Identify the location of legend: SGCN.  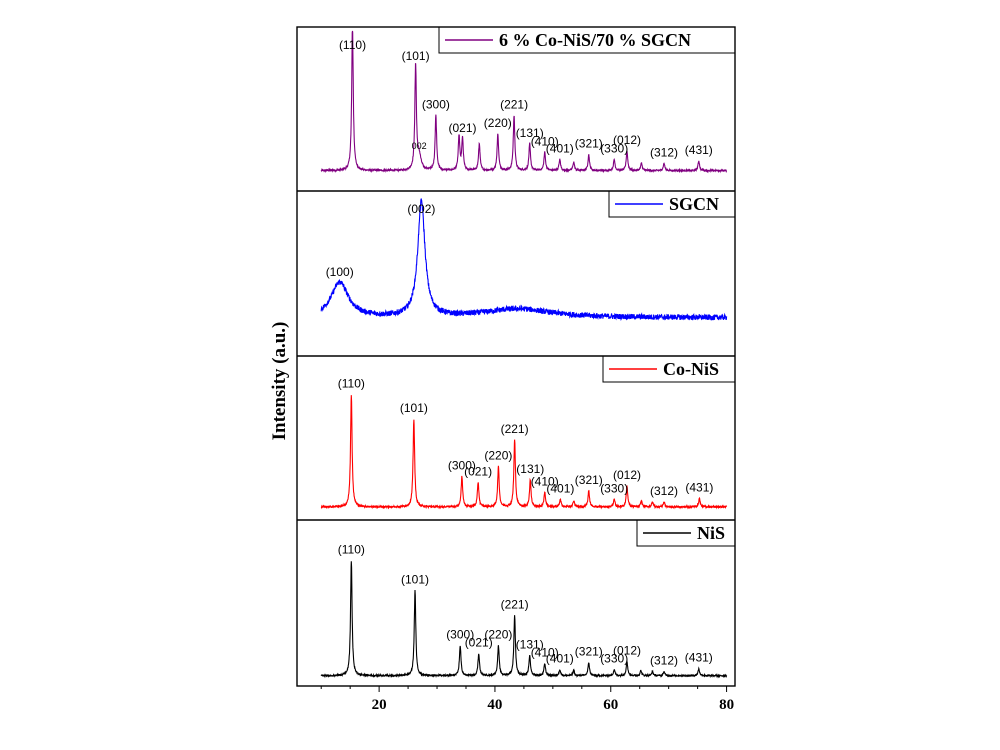
(672, 204).